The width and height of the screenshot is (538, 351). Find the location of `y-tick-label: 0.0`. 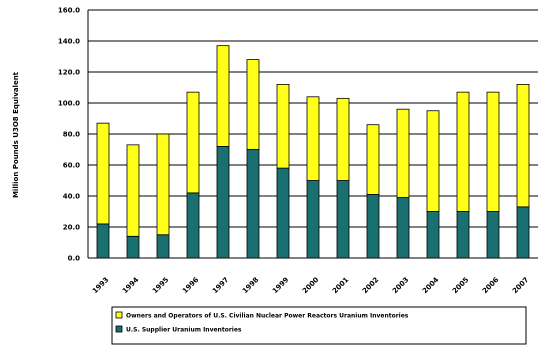

y-tick-label: 0.0 is located at coordinates (74, 259).